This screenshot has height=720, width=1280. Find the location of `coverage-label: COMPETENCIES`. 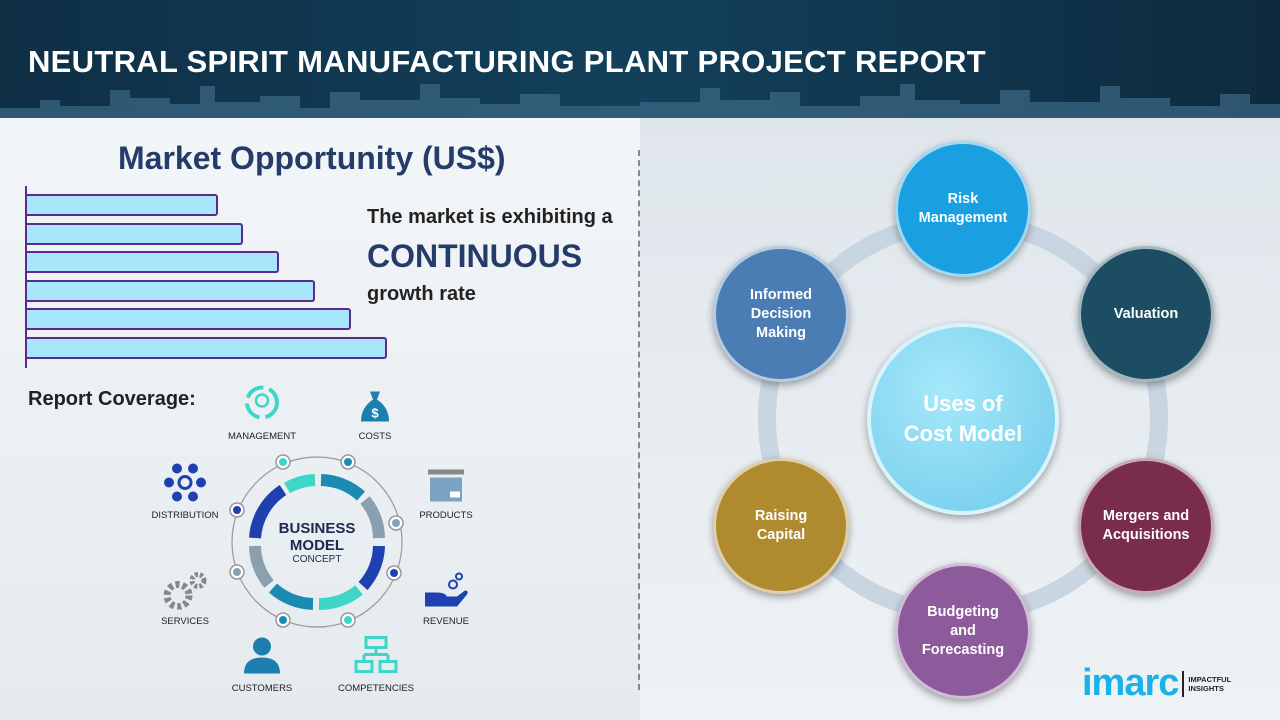

coverage-label: COMPETENCIES is located at coordinates (376, 688).